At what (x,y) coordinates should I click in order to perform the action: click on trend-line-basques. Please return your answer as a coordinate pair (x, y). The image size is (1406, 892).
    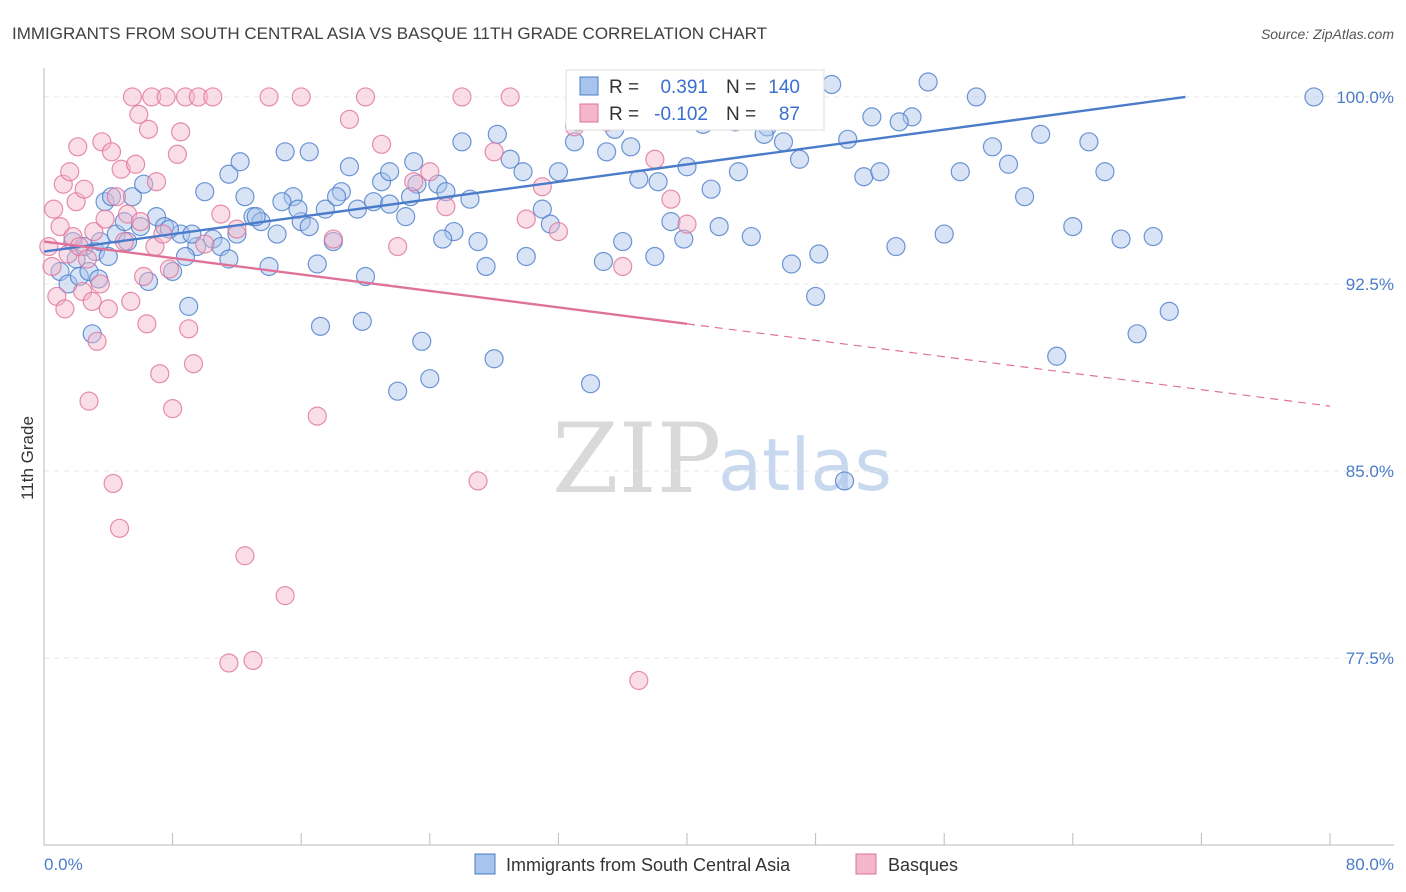
    Looking at the image, I should click on (365, 283).